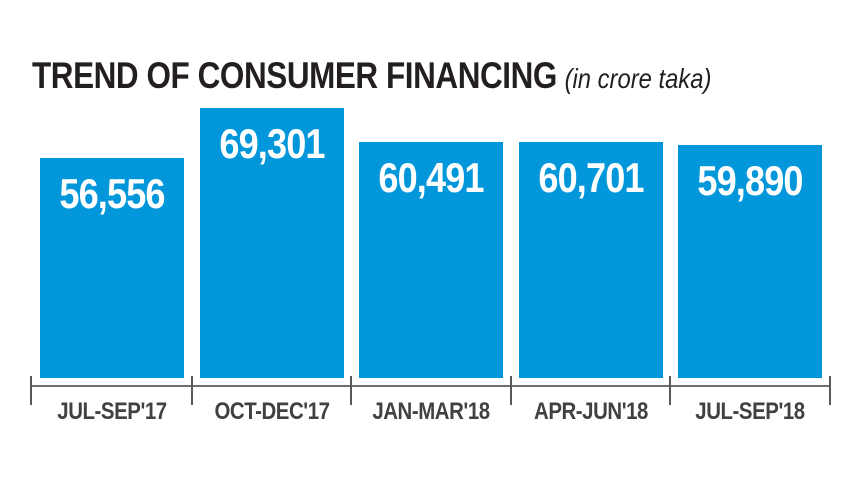 The width and height of the screenshot is (857, 482). I want to click on axis-category-label: JAN-MAR'18, so click(431, 411).